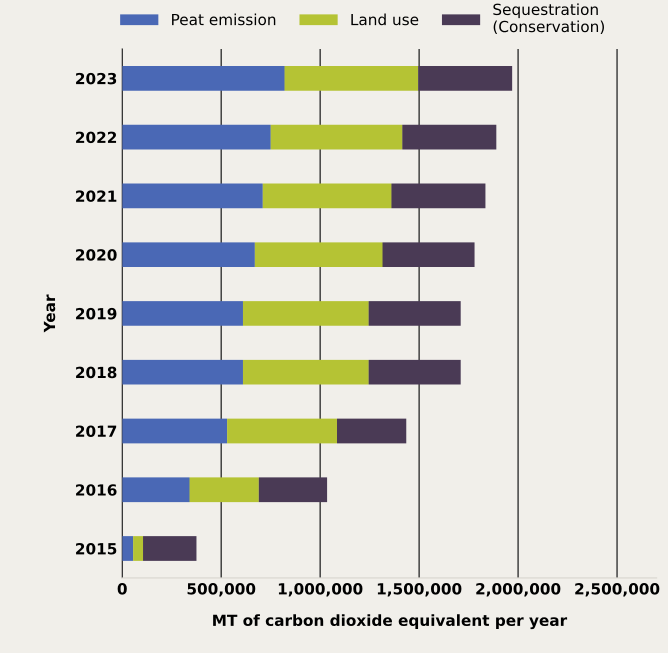 The height and width of the screenshot is (653, 668). Describe the element at coordinates (96, 372) in the screenshot. I see `y-tick-label: 2018` at that location.